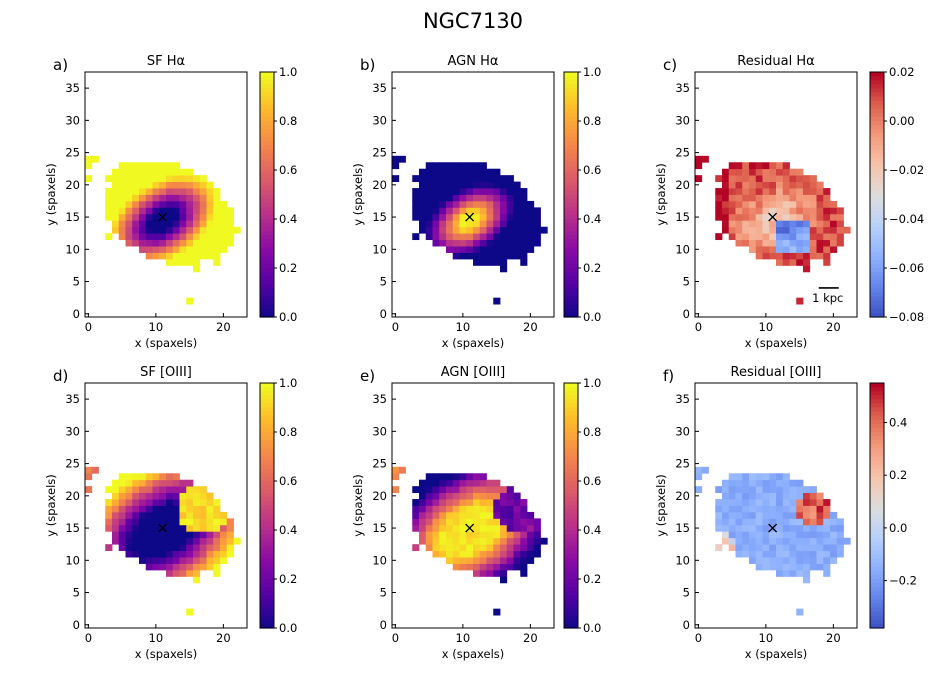  What do you see at coordinates (571, 505) in the screenshot?
I see `colorbar-frame` at bounding box center [571, 505].